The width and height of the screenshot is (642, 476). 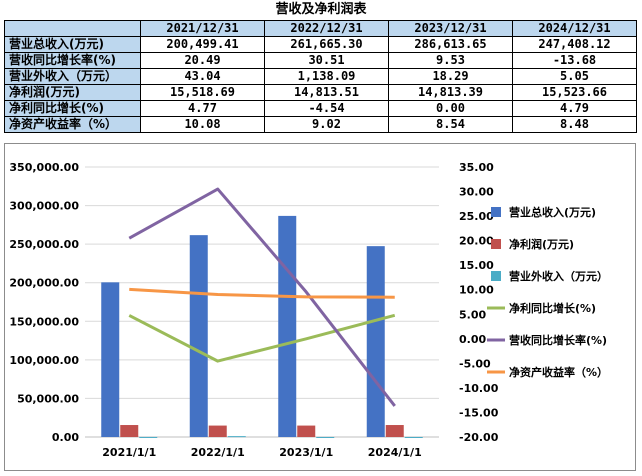 What do you see at coordinates (450, 44) in the screenshot?
I see `cell-value: 286,613.65` at bounding box center [450, 44].